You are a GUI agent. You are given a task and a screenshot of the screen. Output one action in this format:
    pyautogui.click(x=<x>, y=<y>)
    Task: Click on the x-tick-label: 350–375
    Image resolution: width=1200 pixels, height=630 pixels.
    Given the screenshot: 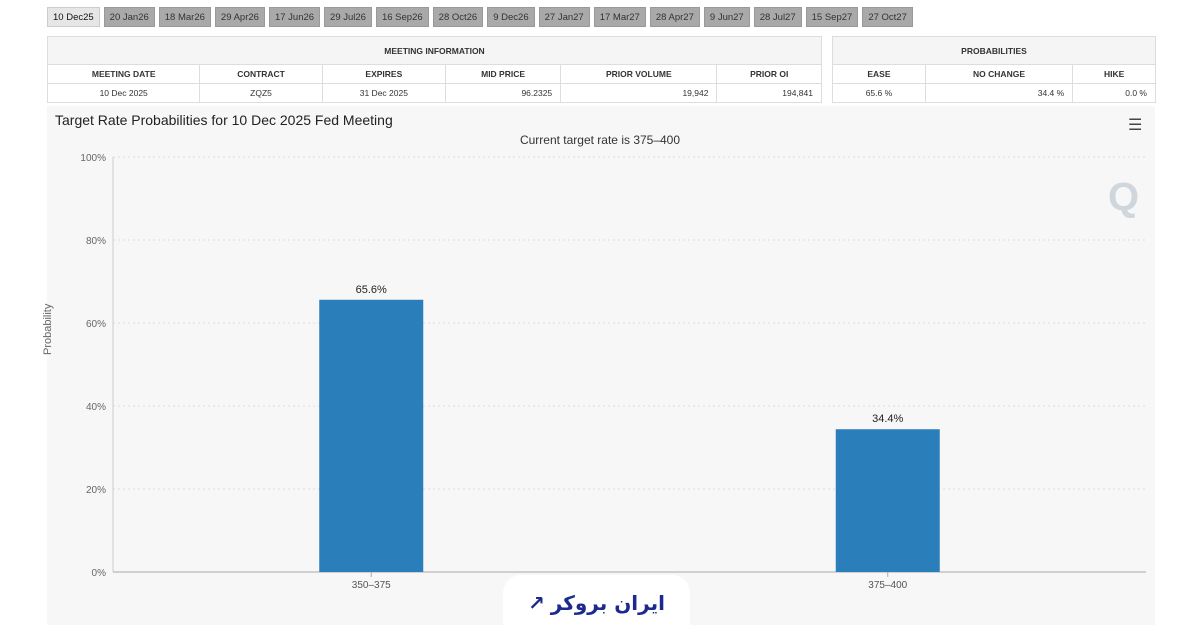 What is the action you would take?
    pyautogui.click(x=371, y=585)
    